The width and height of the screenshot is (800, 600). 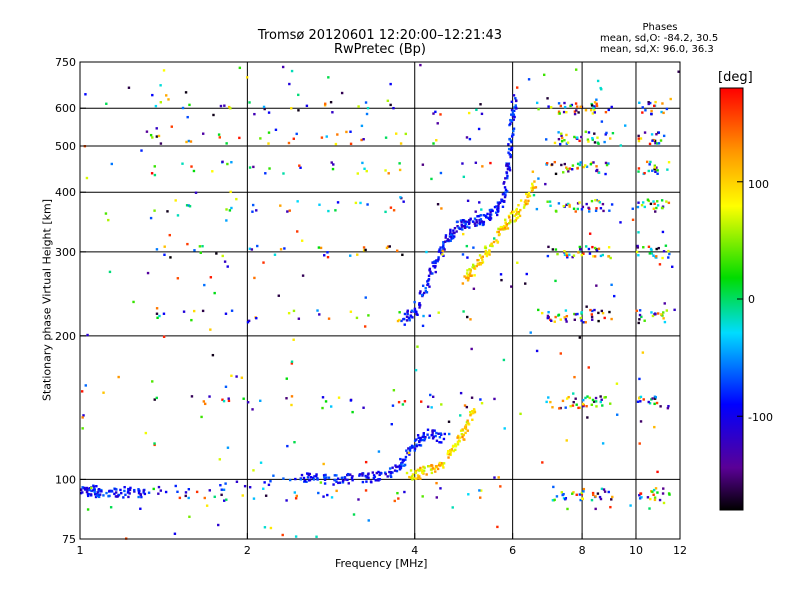 I want to click on chart-title: Tromsø 20120601 12:20:00–12:21:43, so click(x=380, y=35).